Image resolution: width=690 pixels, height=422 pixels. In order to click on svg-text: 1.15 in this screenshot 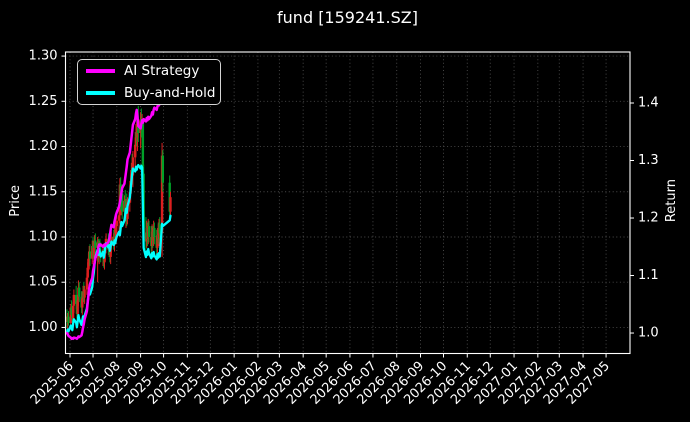, I will do `click(43, 191)`.